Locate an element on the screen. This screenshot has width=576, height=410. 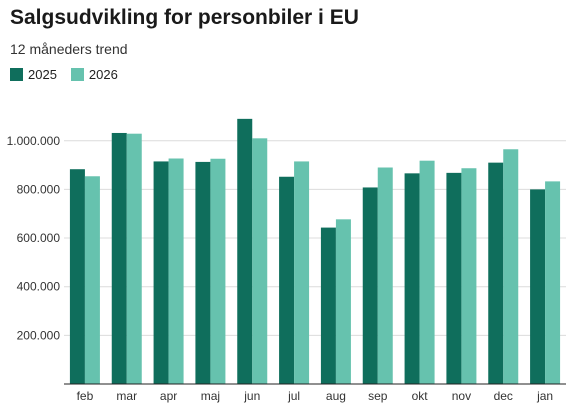
bar-2025-apr is located at coordinates (161, 272).